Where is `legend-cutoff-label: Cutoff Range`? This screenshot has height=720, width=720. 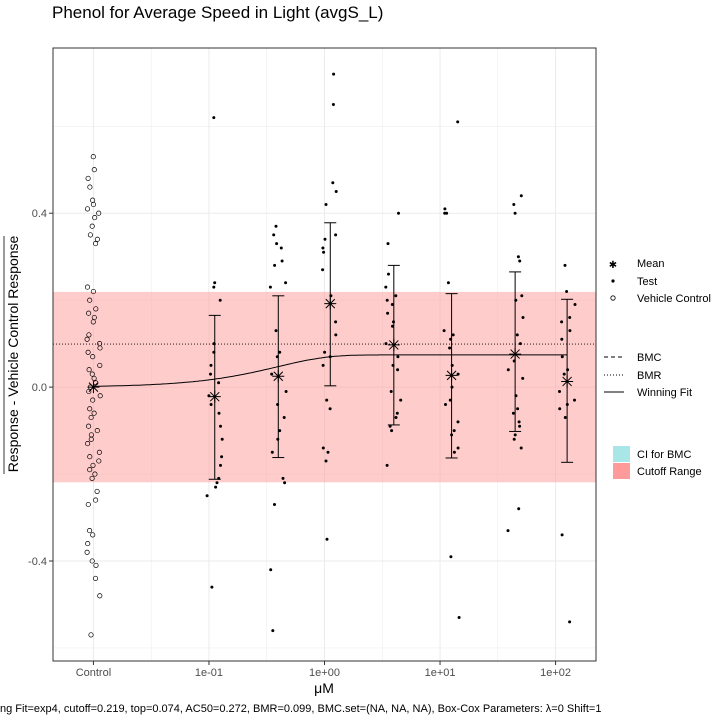
legend-cutoff-label: Cutoff Range is located at coordinates (669, 472).